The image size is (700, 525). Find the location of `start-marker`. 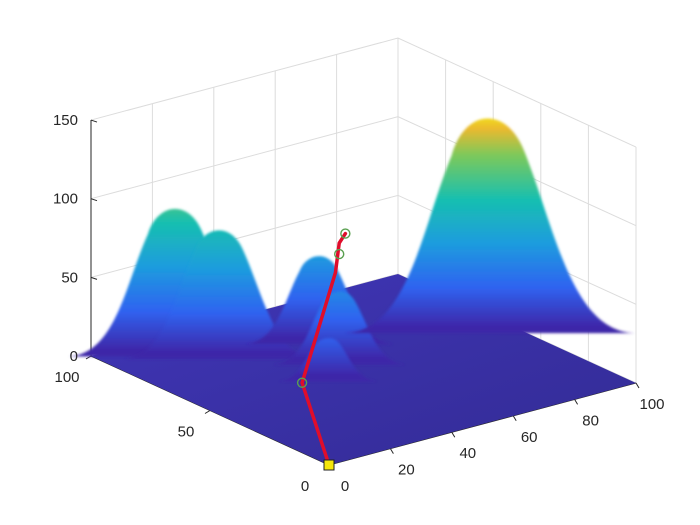

start-marker is located at coordinates (329, 465).